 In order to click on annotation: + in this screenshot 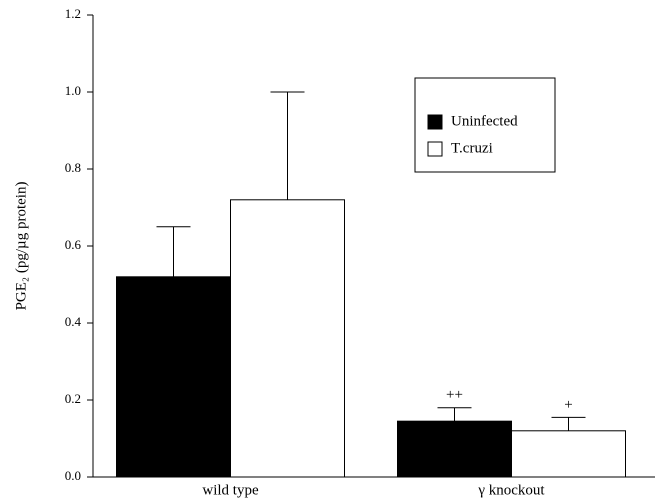, I will do `click(568, 405)`.